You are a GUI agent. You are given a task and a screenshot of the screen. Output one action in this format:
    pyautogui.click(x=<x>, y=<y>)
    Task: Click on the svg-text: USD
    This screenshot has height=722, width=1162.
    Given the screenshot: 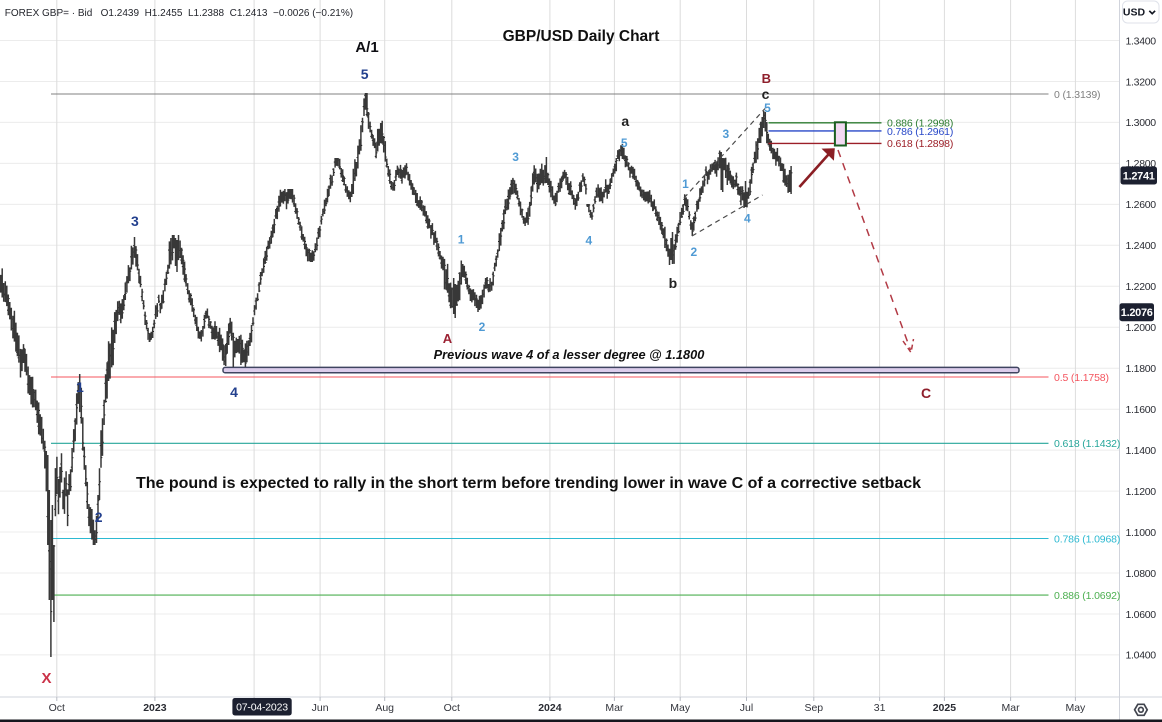 What is the action you would take?
    pyautogui.click(x=1134, y=12)
    